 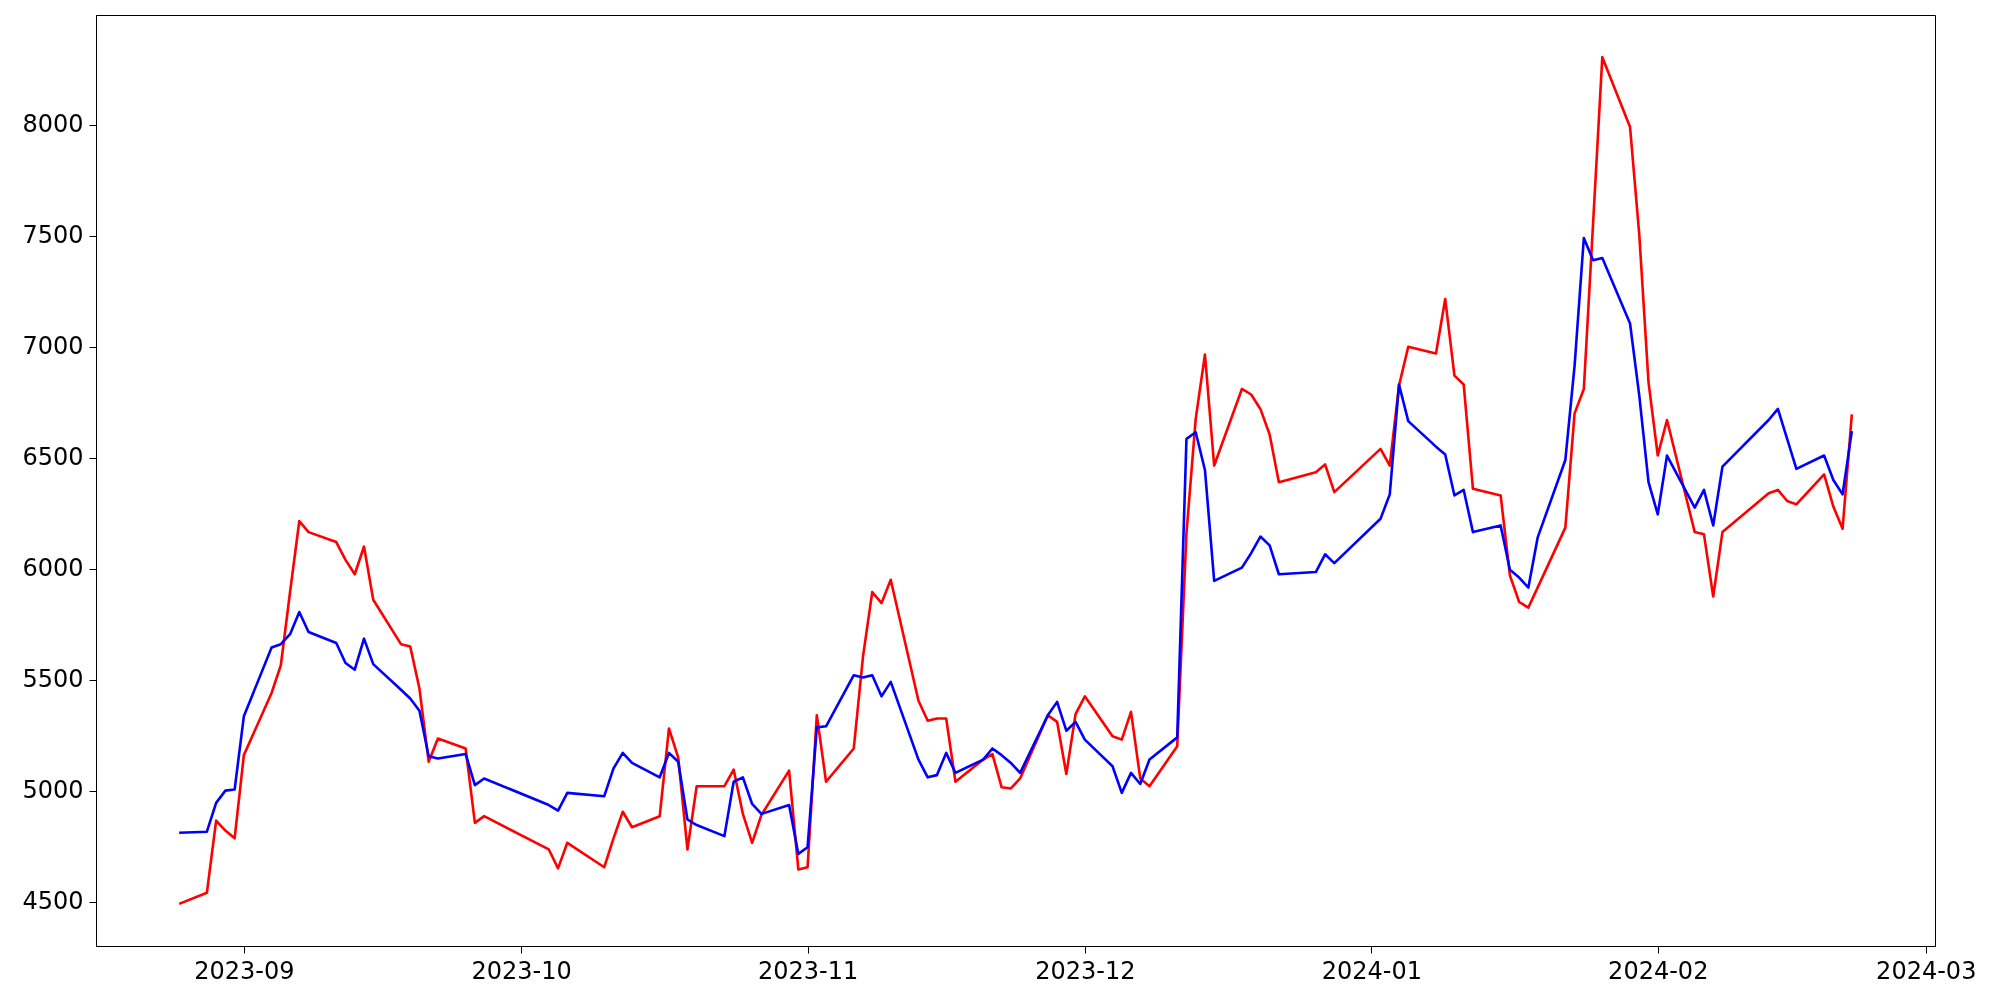 I want to click on y-tick-label: 7500, so click(x=53, y=235).